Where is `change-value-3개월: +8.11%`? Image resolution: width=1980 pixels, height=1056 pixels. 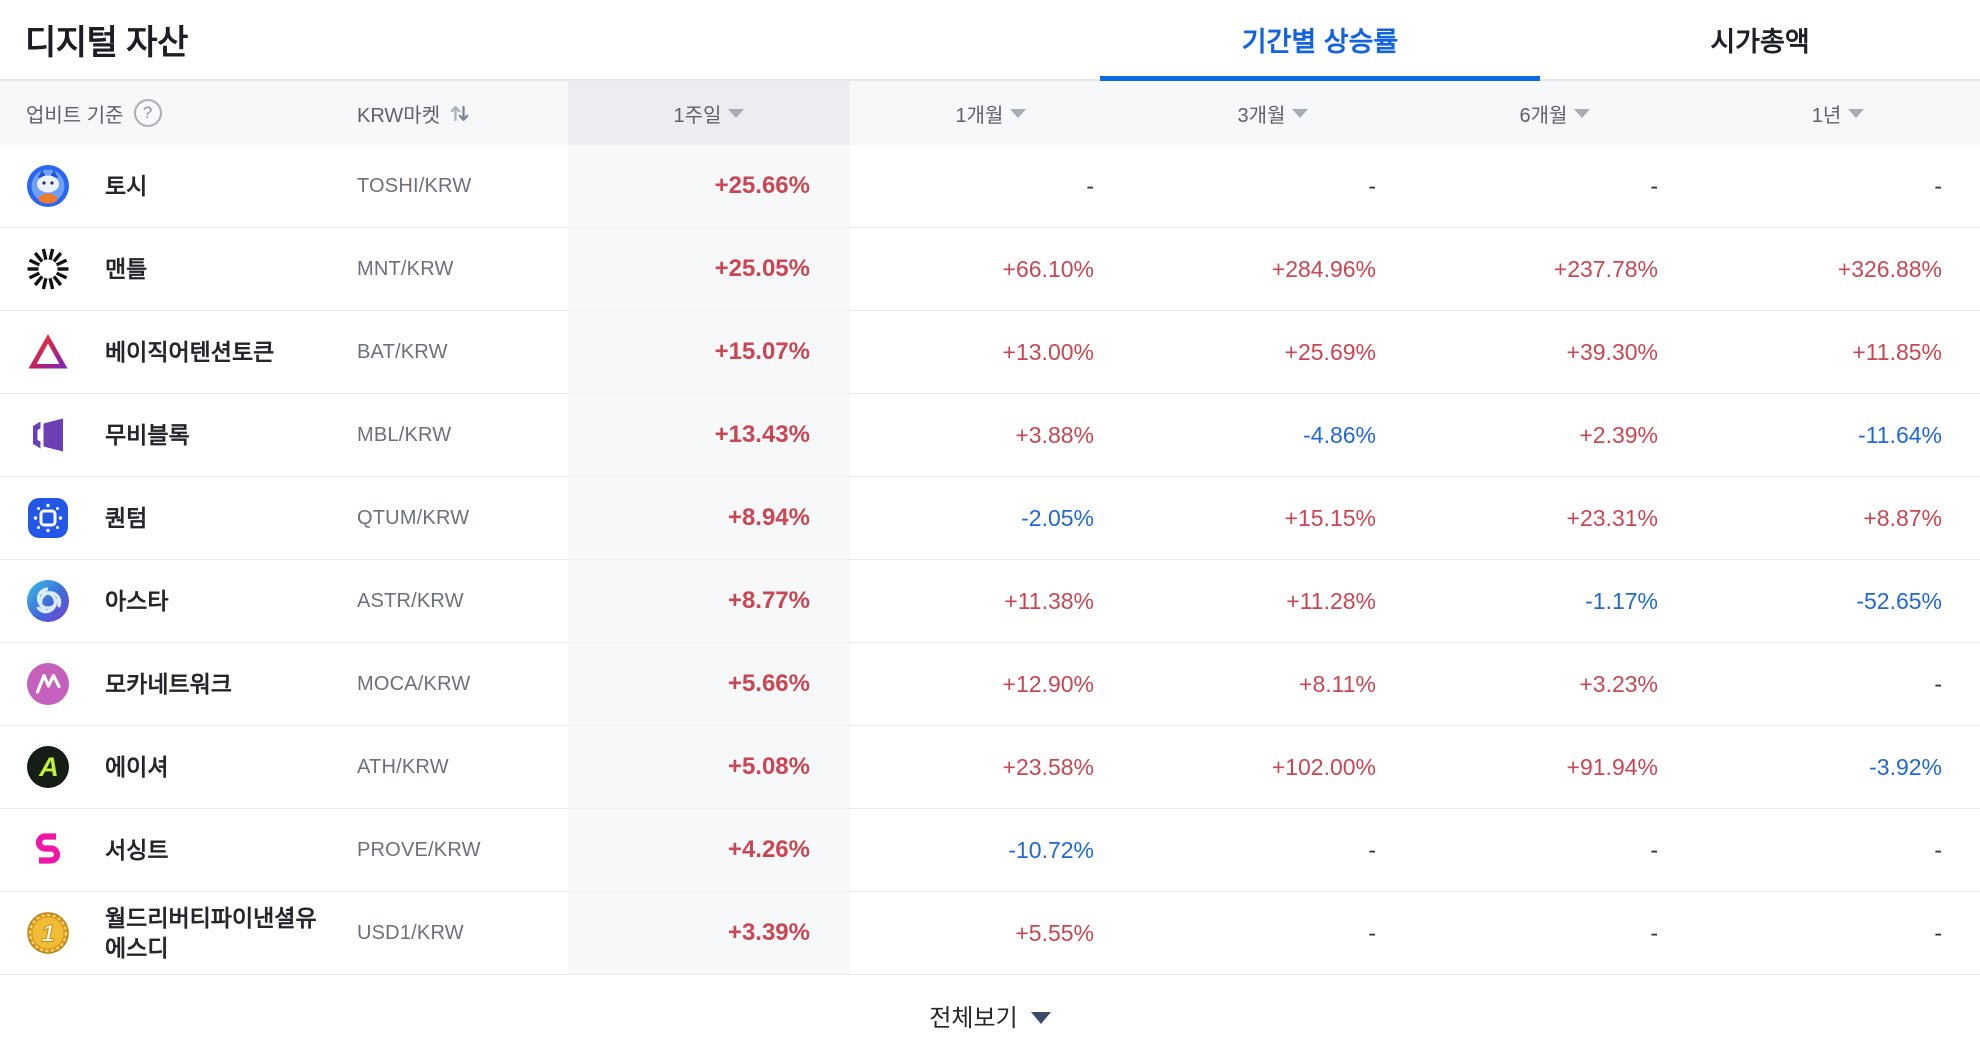
change-value-3개월: +8.11% is located at coordinates (1337, 683).